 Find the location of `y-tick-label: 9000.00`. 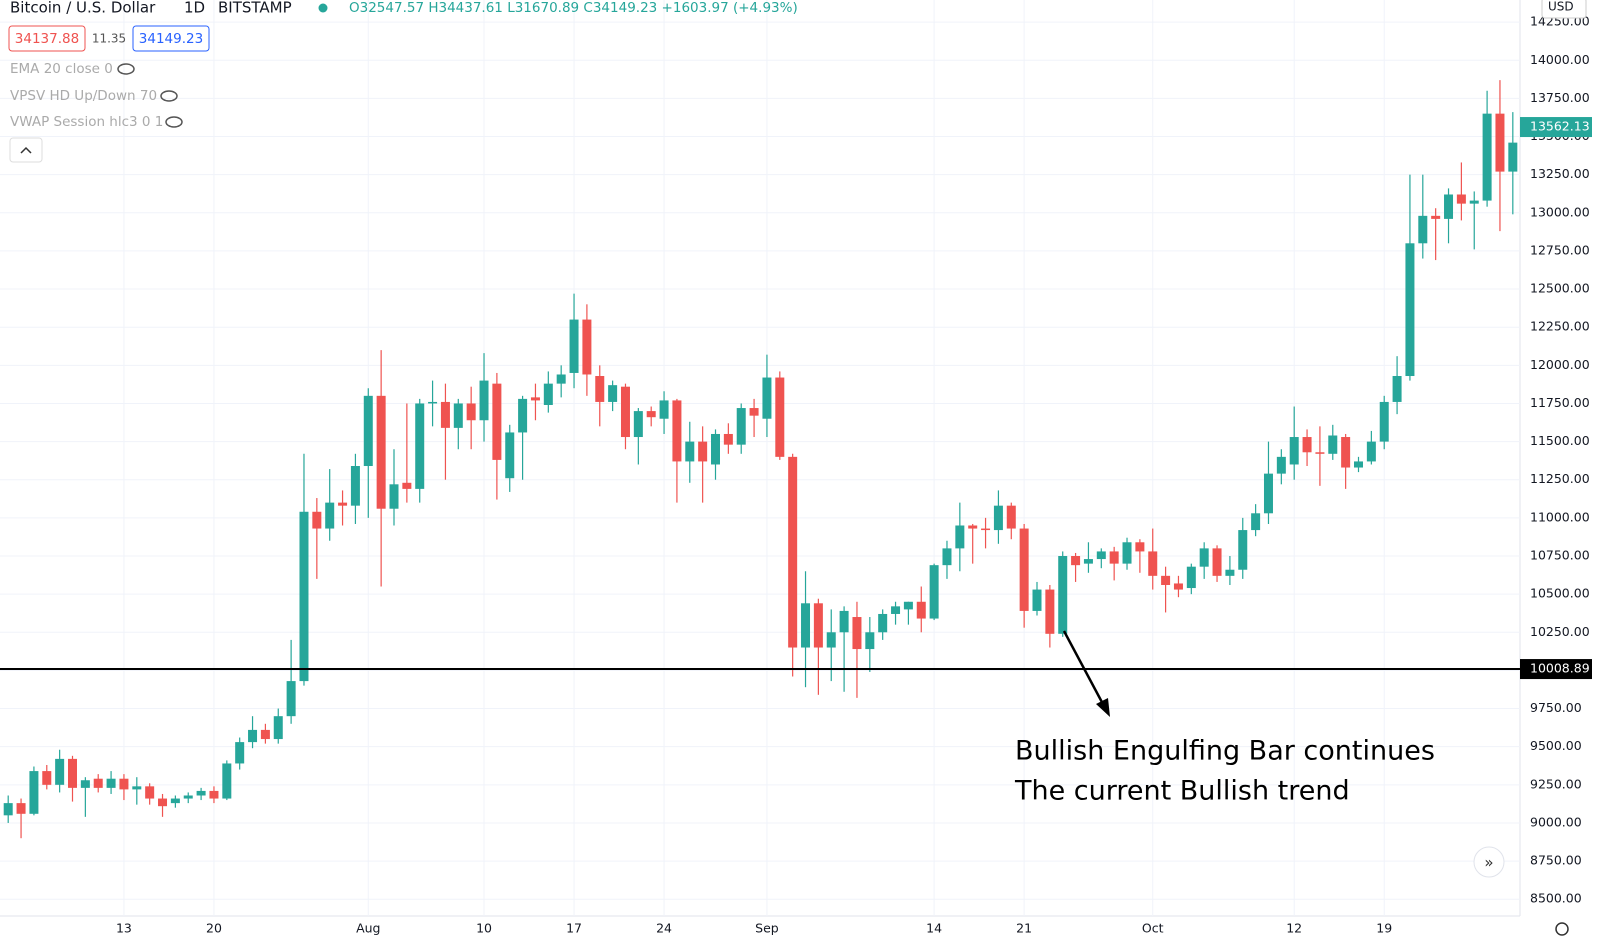

y-tick-label: 9000.00 is located at coordinates (1556, 821).